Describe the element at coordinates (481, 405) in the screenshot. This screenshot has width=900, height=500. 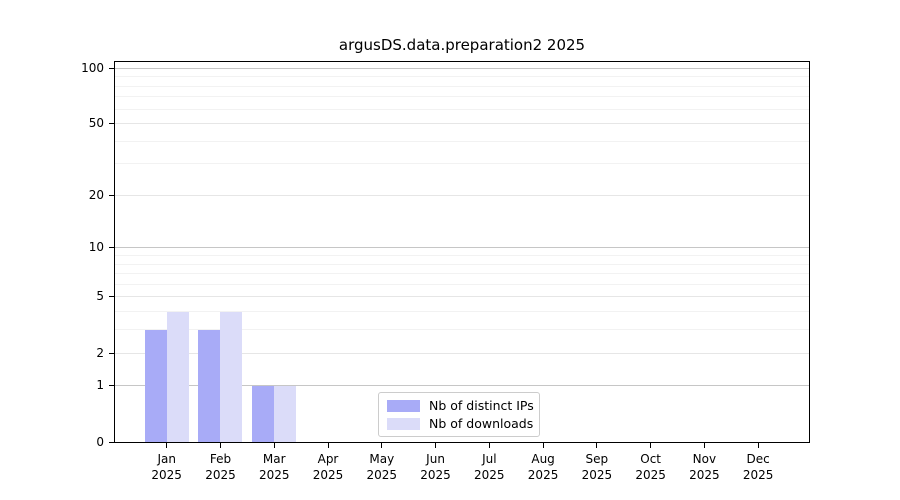
I see `legend-label: Nb of distinct IPs` at that location.